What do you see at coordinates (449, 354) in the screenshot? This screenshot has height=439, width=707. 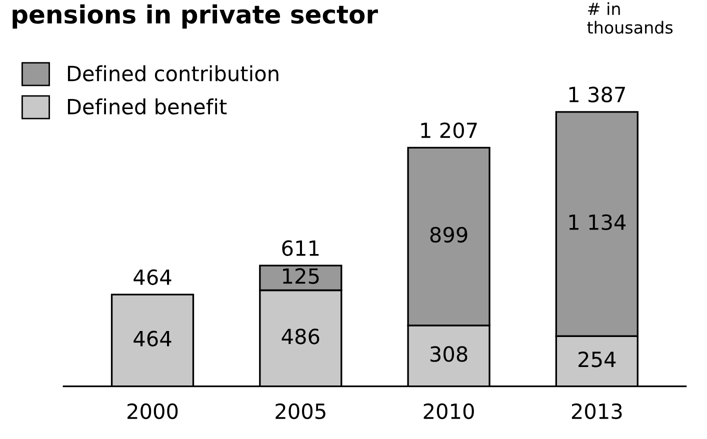 I see `data-label: 308` at bounding box center [449, 354].